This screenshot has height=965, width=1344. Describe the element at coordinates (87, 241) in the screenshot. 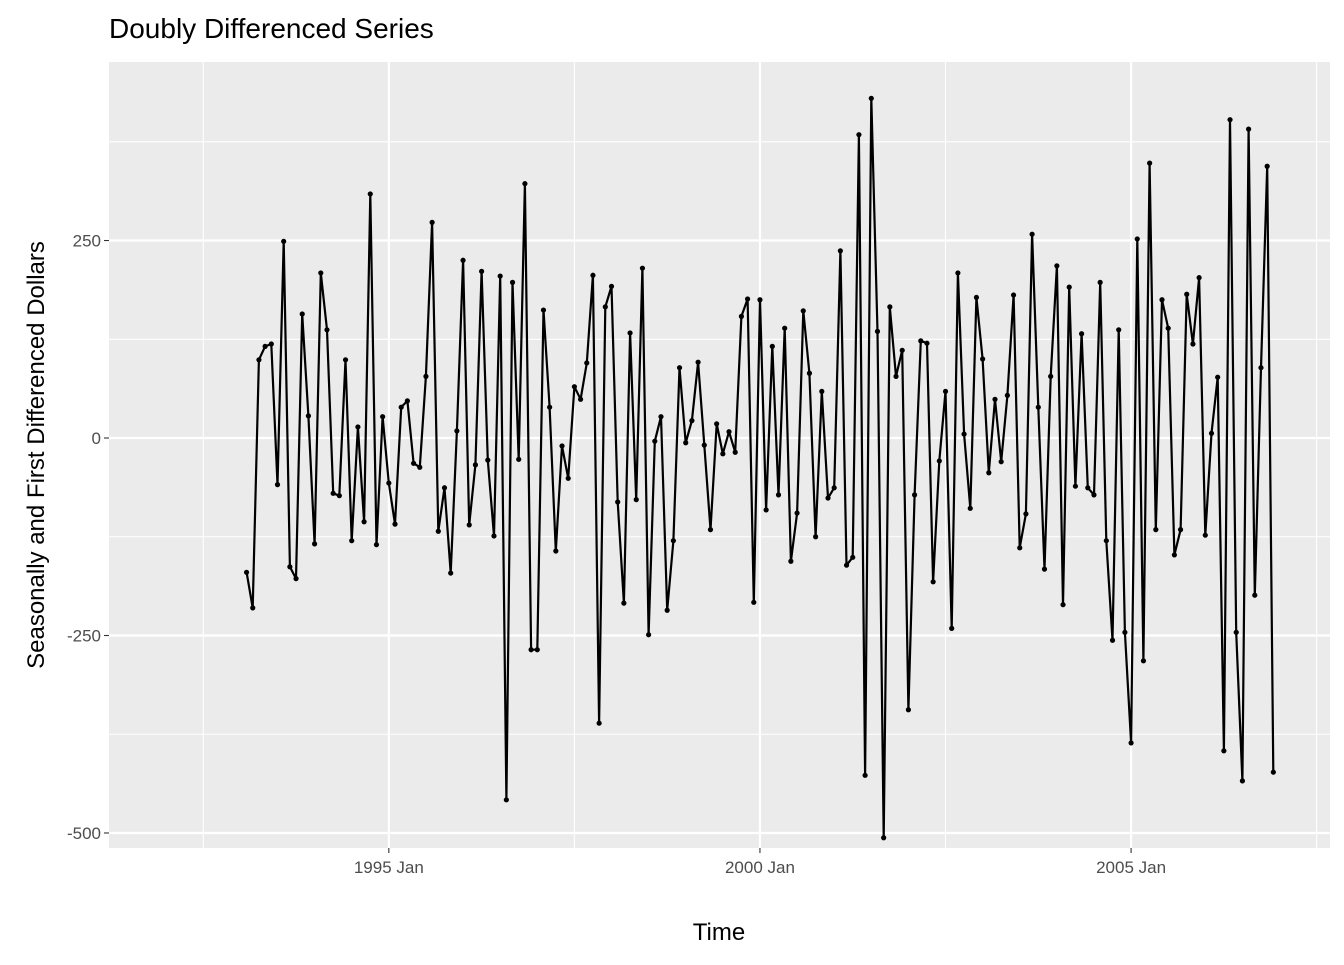

I see `y-tick-label: 250` at that location.